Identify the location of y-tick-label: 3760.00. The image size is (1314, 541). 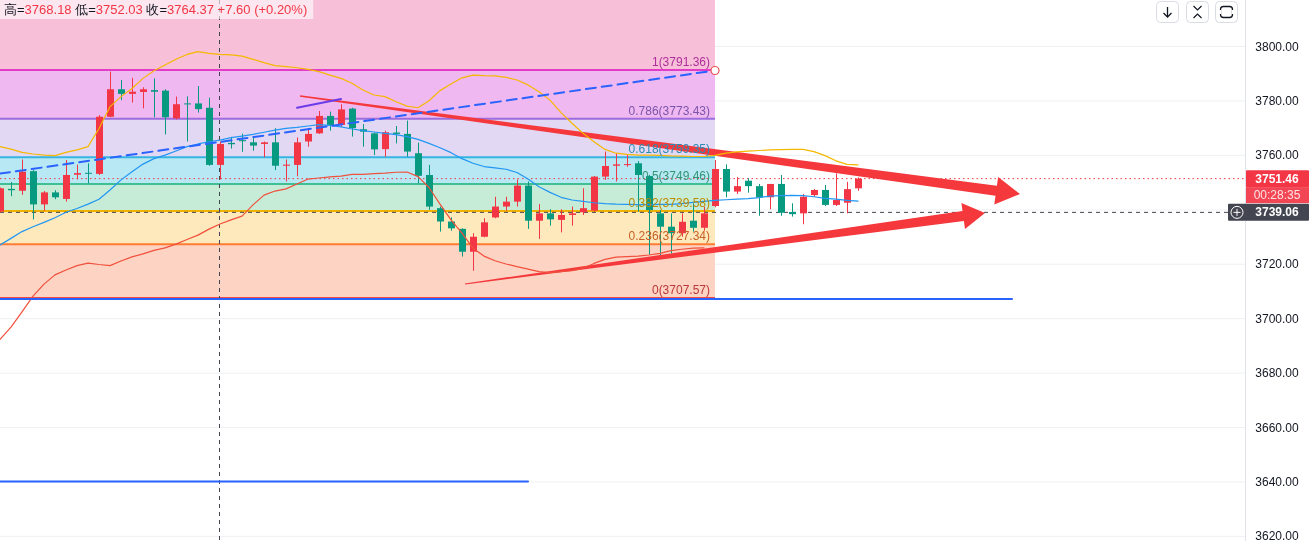
(1277, 155).